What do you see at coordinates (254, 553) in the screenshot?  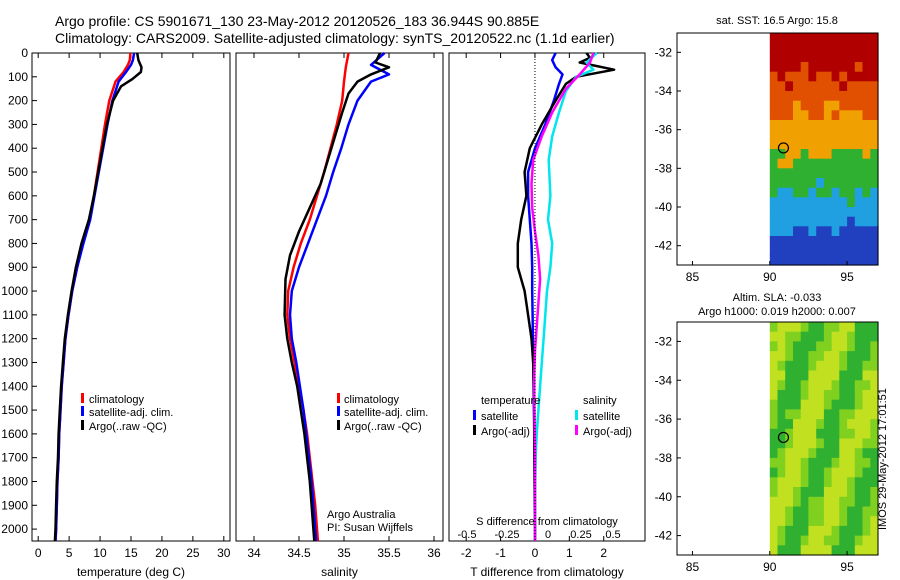 I see `x-tick-label: 34` at bounding box center [254, 553].